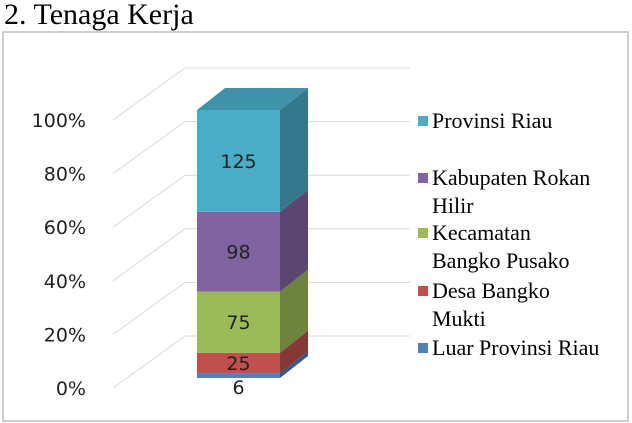  I want to click on legend-label: Luar Provinsi Riau, so click(515, 347).